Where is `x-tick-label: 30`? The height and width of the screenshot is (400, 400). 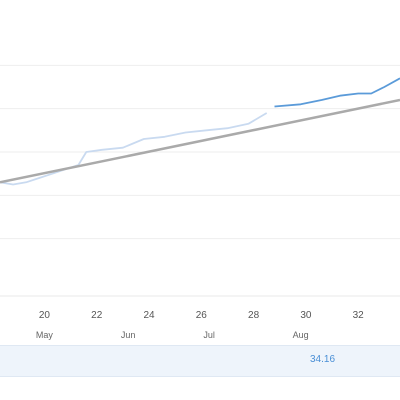 x-tick-label: 30 is located at coordinates (306, 315).